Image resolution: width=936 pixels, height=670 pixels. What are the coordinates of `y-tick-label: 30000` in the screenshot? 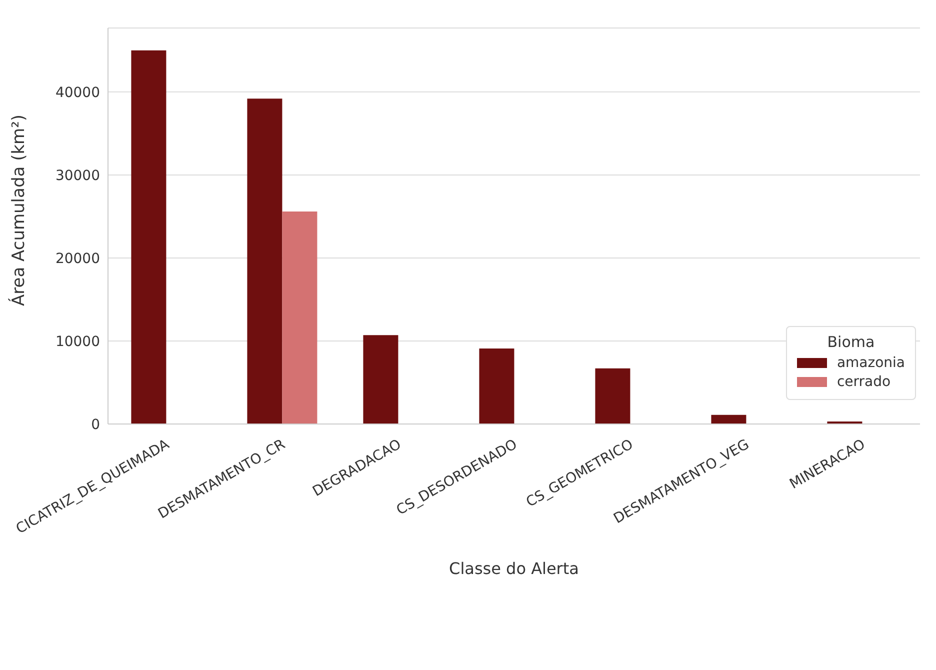 It's located at (77, 176).